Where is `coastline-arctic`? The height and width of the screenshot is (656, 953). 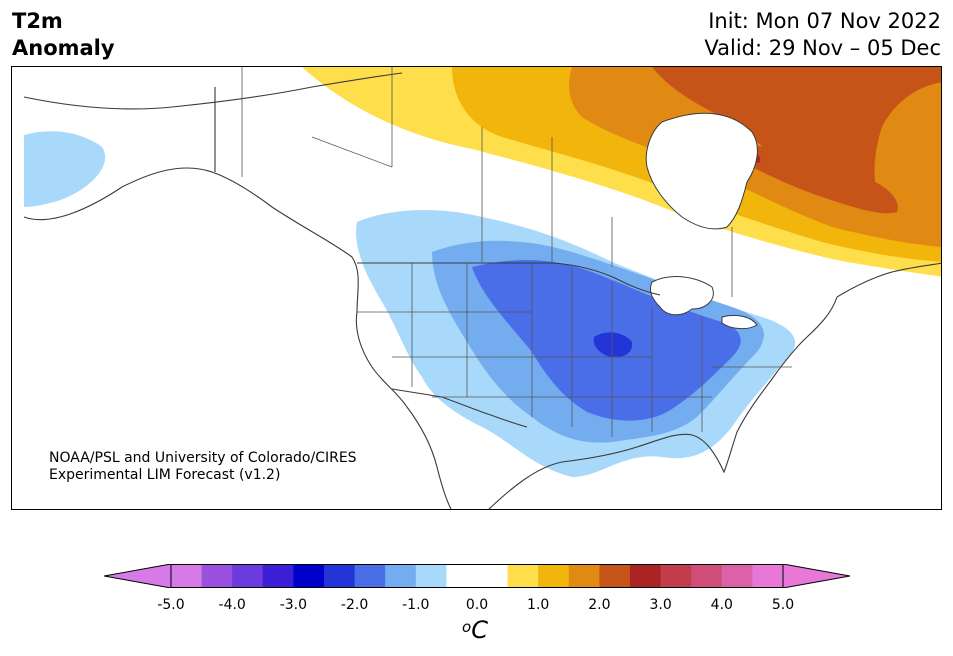 coastline-arctic is located at coordinates (213, 91).